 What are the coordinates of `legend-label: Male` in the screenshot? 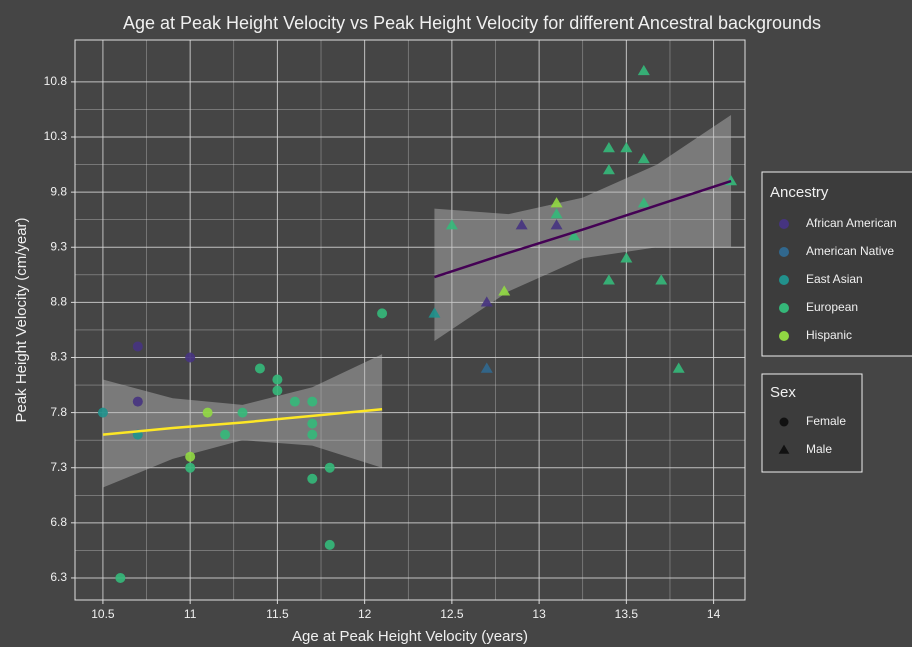 It's located at (819, 449).